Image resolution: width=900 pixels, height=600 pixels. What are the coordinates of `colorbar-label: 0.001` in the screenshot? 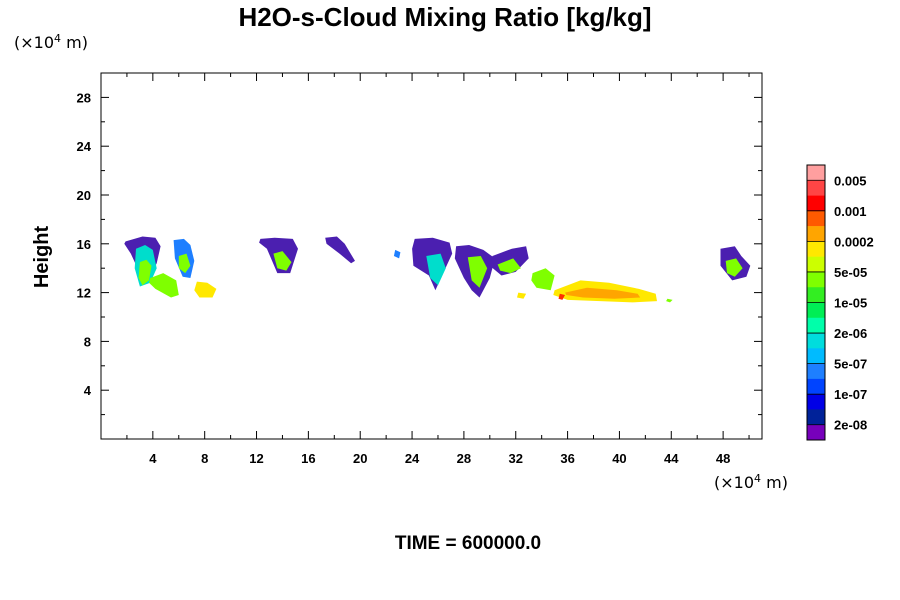 It's located at (850, 211).